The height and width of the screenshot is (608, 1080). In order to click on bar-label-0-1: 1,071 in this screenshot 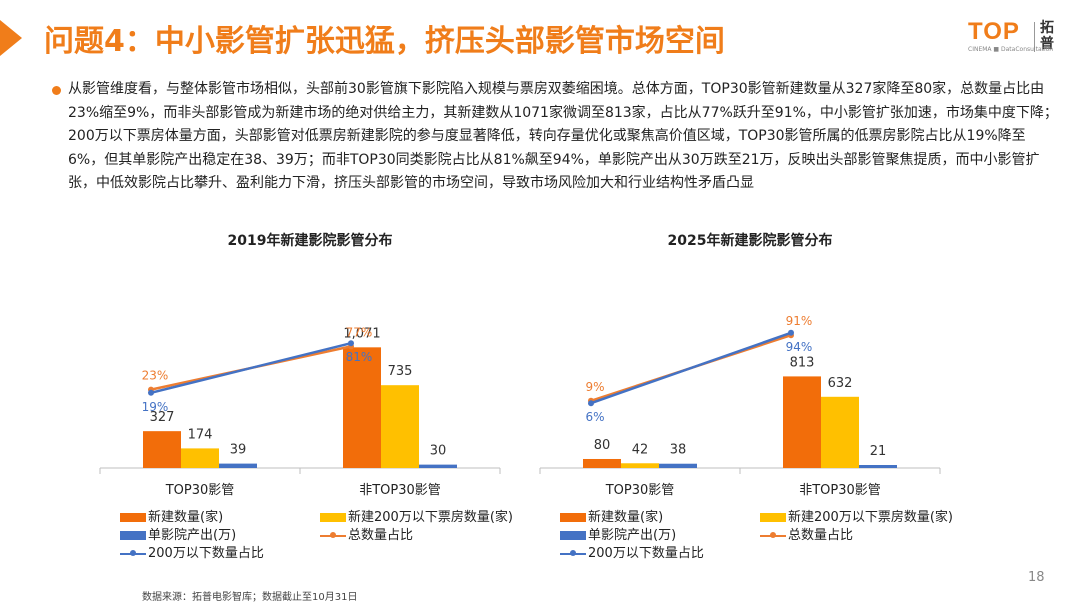, I will do `click(361, 333)`.